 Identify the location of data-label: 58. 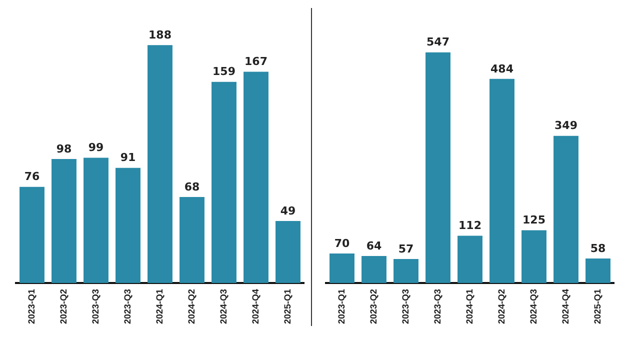
(598, 248).